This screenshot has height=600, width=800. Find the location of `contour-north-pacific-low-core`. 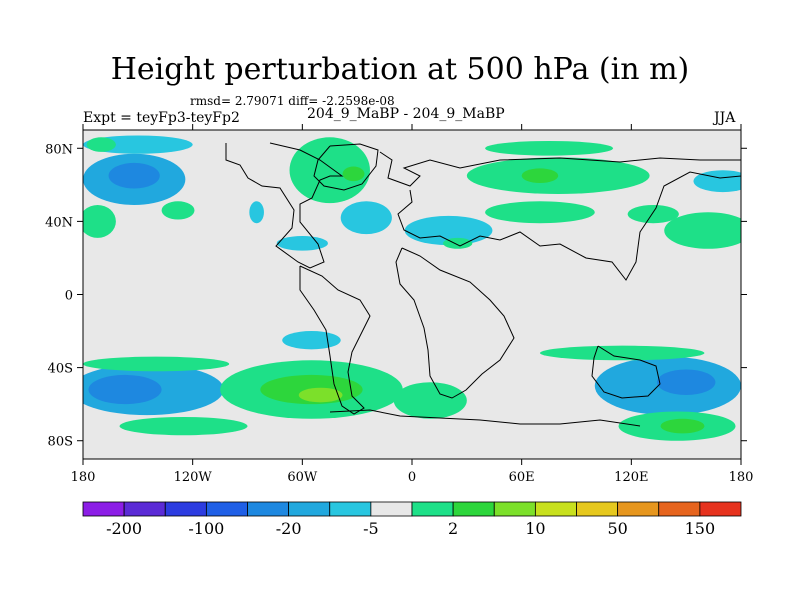

contour-north-pacific-low-core is located at coordinates (134, 175).